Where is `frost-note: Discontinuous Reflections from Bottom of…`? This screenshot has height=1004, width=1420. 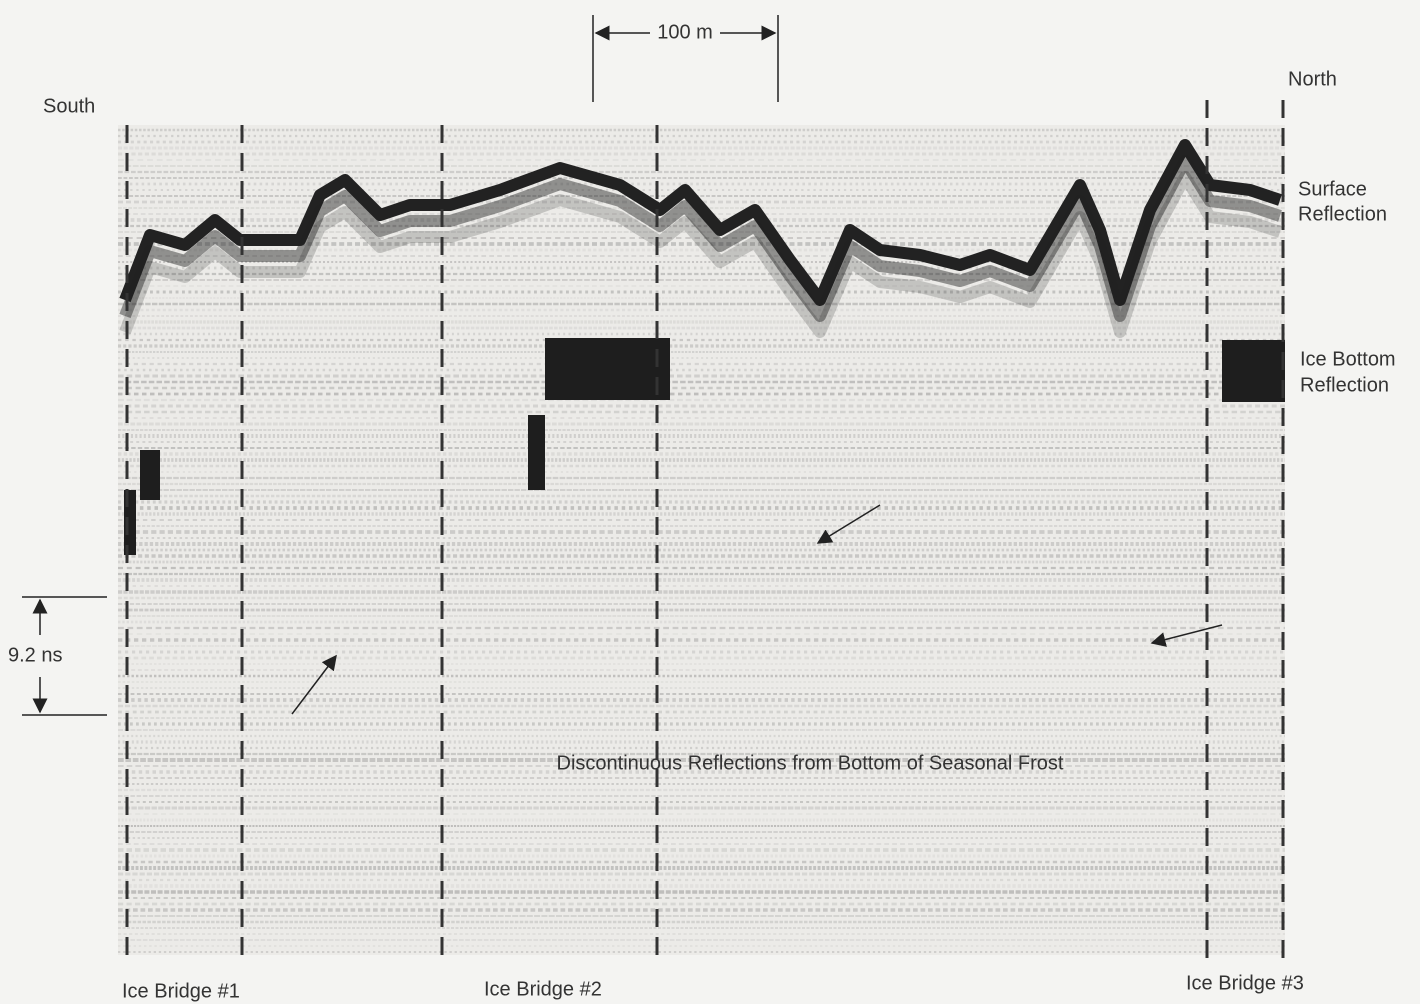 frost-note: Discontinuous Reflections from Bottom of… is located at coordinates (810, 763).